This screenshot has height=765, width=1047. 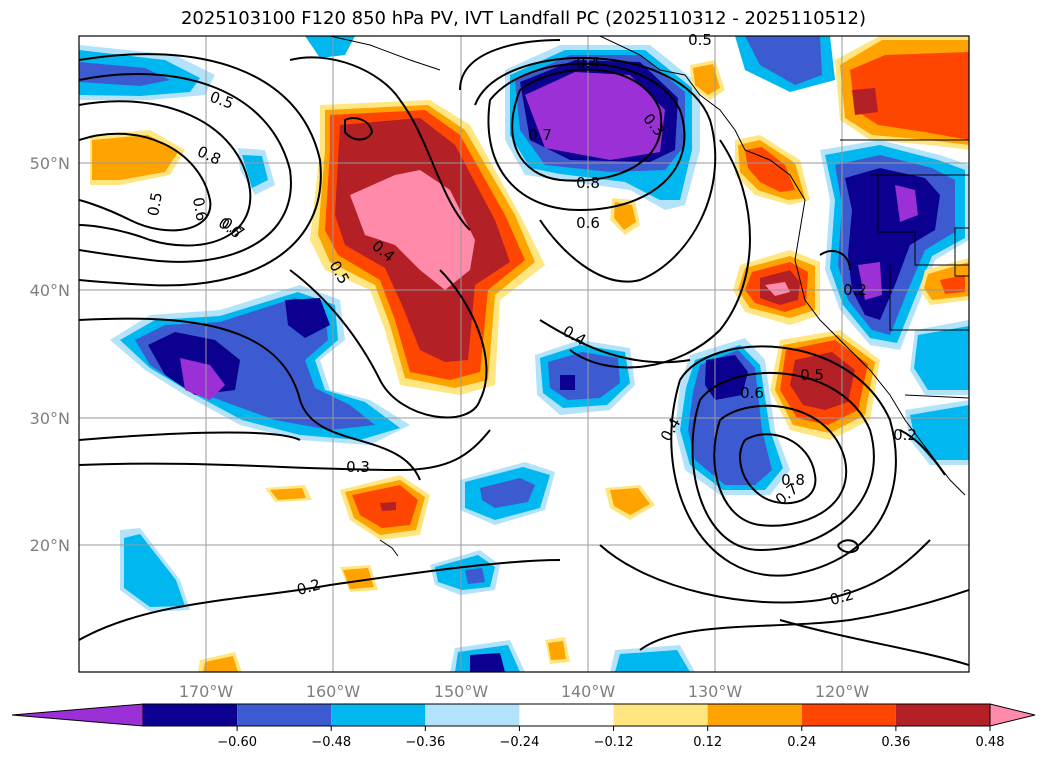 What do you see at coordinates (776, 287) in the screenshot?
I see `anomaly-blob-oregon-plume` at bounding box center [776, 287].